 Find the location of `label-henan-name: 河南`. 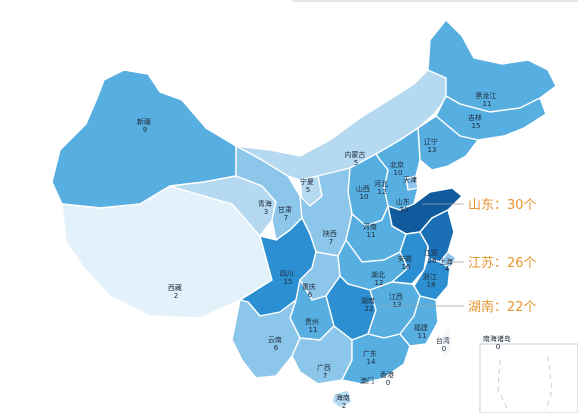

label-henan-name: 河南 is located at coordinates (370, 226).